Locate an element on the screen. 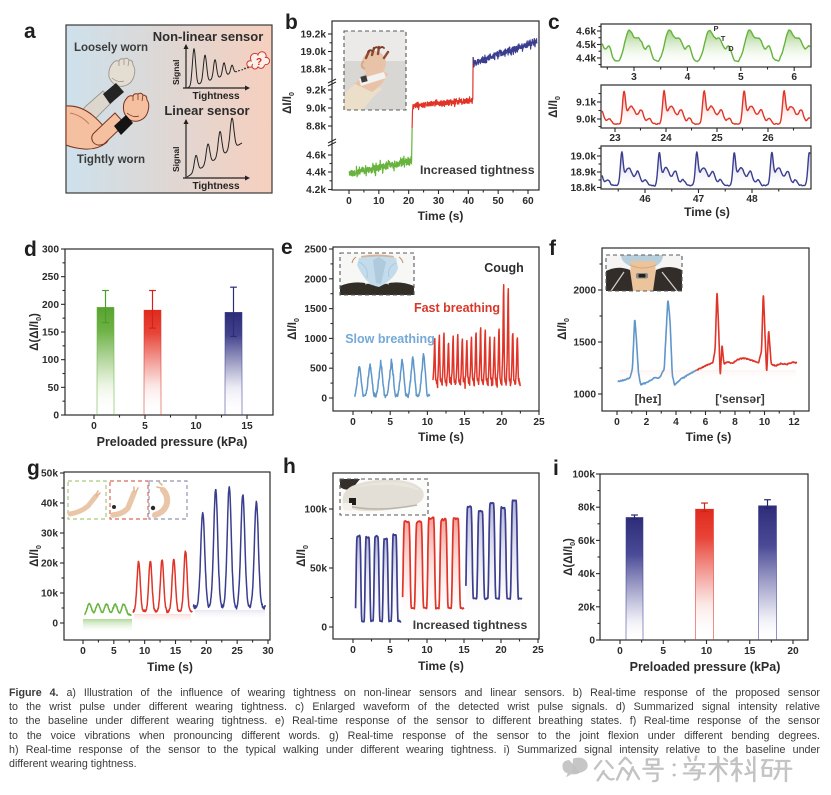  svg-text: 9.1k is located at coordinates (586, 103).